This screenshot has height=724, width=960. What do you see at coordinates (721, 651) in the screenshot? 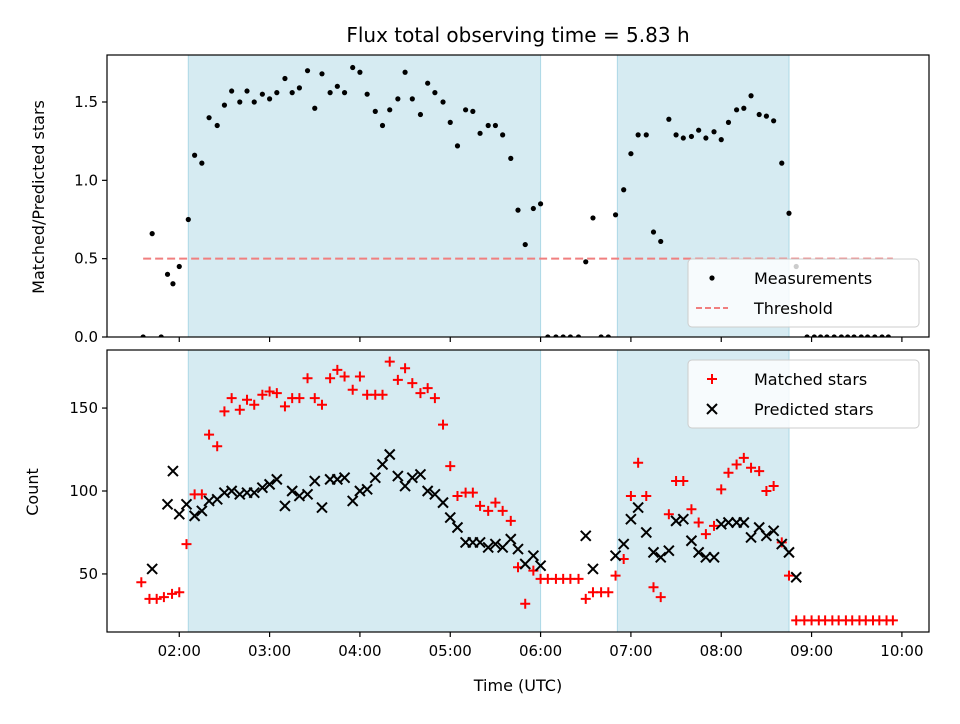
I see `x-tick-label: 08:00` at bounding box center [721, 651].